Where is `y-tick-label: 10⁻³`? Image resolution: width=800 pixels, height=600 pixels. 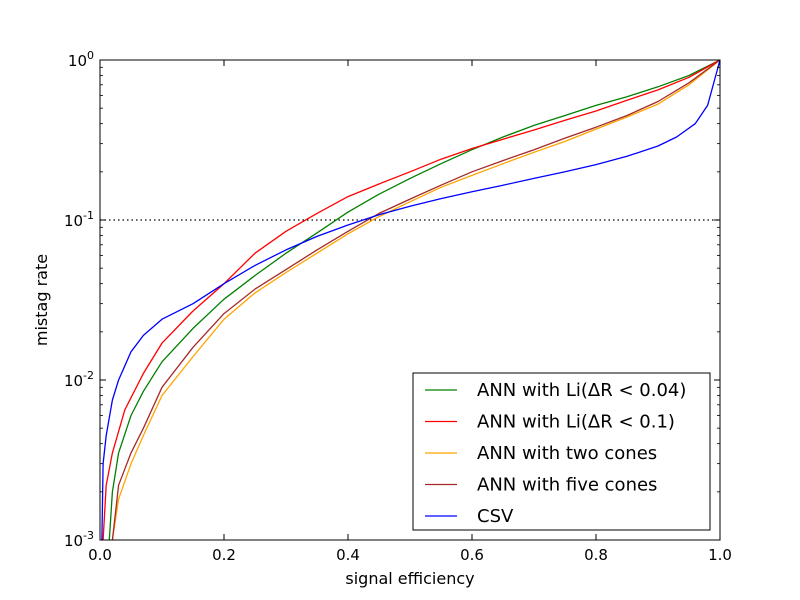
y-tick-label: 10⁻³ is located at coordinates (79, 539).